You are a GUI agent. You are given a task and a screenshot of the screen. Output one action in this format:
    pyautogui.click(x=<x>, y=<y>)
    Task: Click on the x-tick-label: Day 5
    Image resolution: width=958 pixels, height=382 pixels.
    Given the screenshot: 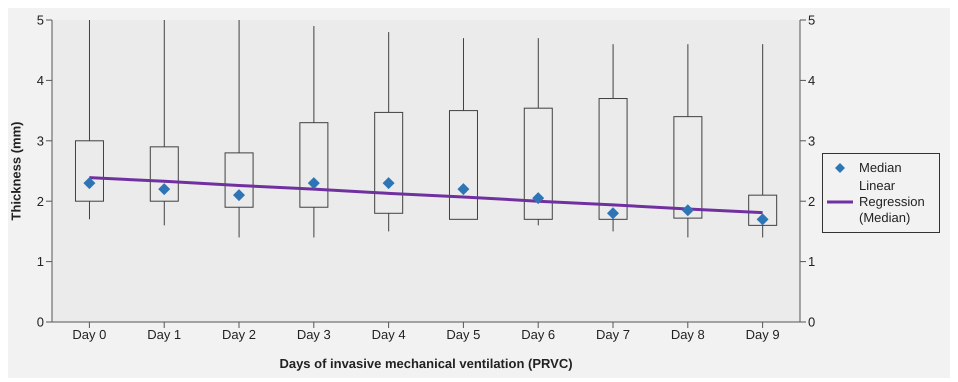 What is the action you would take?
    pyautogui.click(x=463, y=334)
    